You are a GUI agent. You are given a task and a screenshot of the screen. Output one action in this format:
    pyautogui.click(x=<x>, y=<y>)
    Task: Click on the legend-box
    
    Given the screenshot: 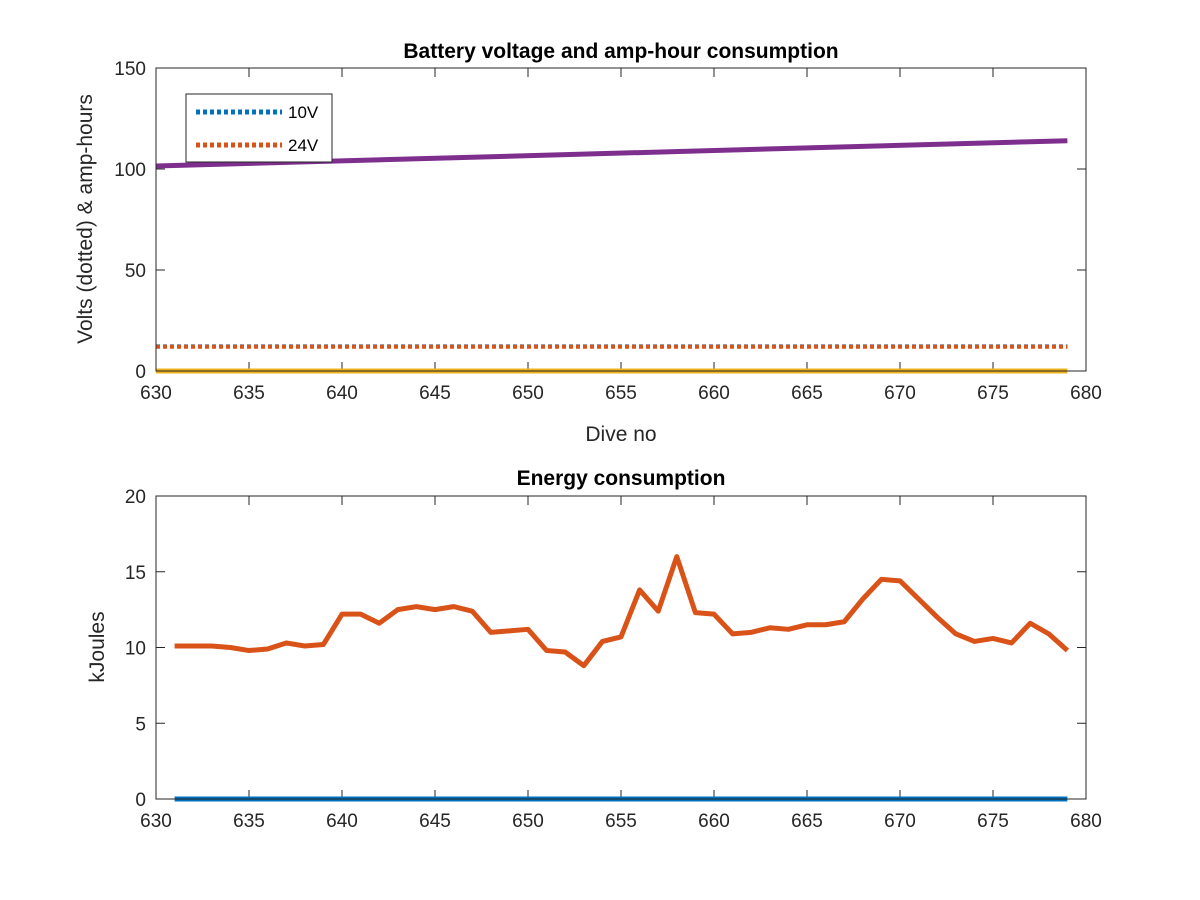 What is the action you would take?
    pyautogui.click(x=259, y=128)
    